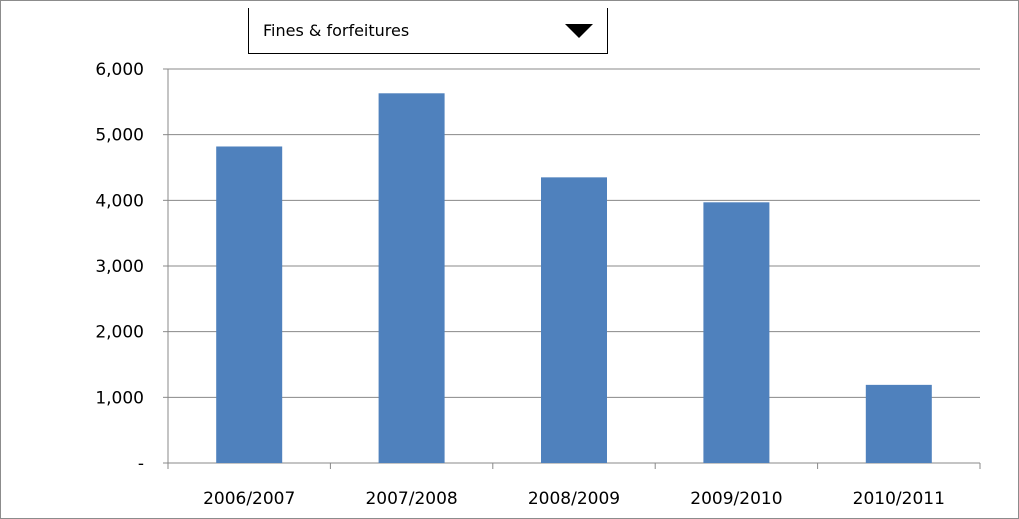  I want to click on category-dropdown: Fines & forfeitures, so click(428, 31).